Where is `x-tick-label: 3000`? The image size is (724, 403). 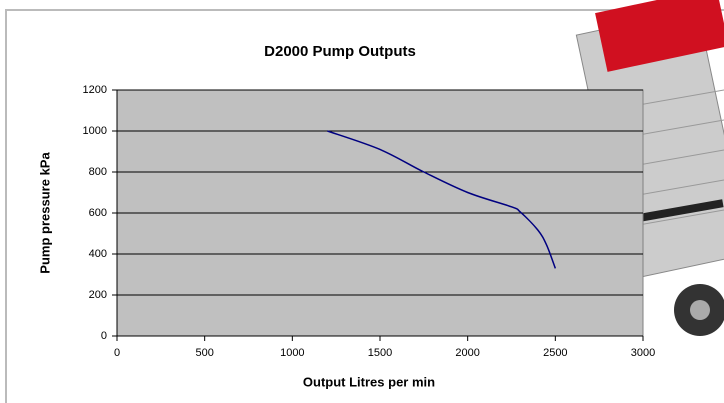
x-tick-label: 3000 is located at coordinates (643, 353).